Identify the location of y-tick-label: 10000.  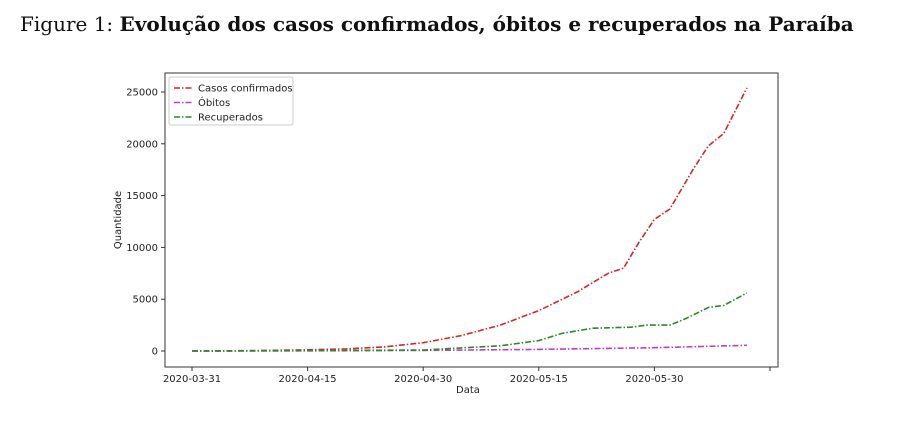
(142, 248).